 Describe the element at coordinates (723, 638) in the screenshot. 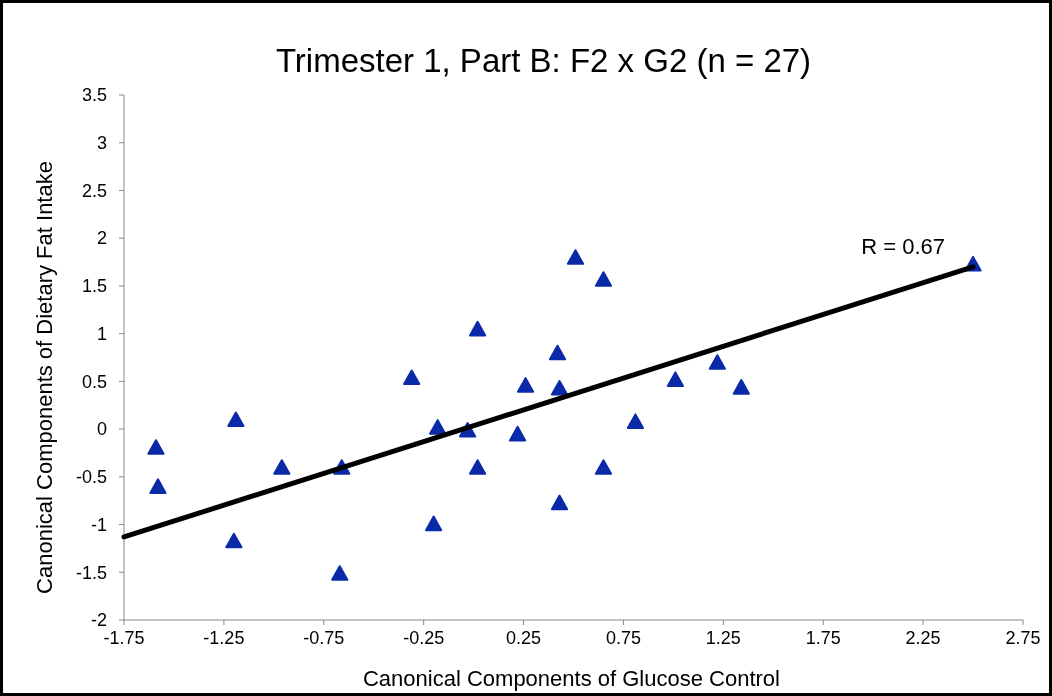

I see `x-tick-label: 1.25` at that location.